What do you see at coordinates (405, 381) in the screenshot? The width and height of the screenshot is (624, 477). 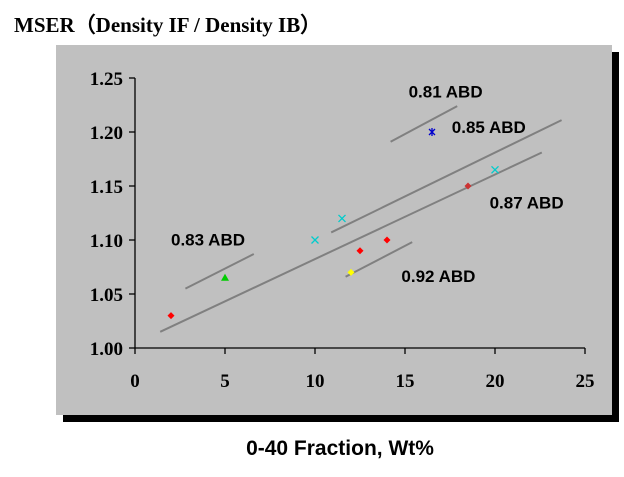 I see `x-tick-label: 15` at bounding box center [405, 381].